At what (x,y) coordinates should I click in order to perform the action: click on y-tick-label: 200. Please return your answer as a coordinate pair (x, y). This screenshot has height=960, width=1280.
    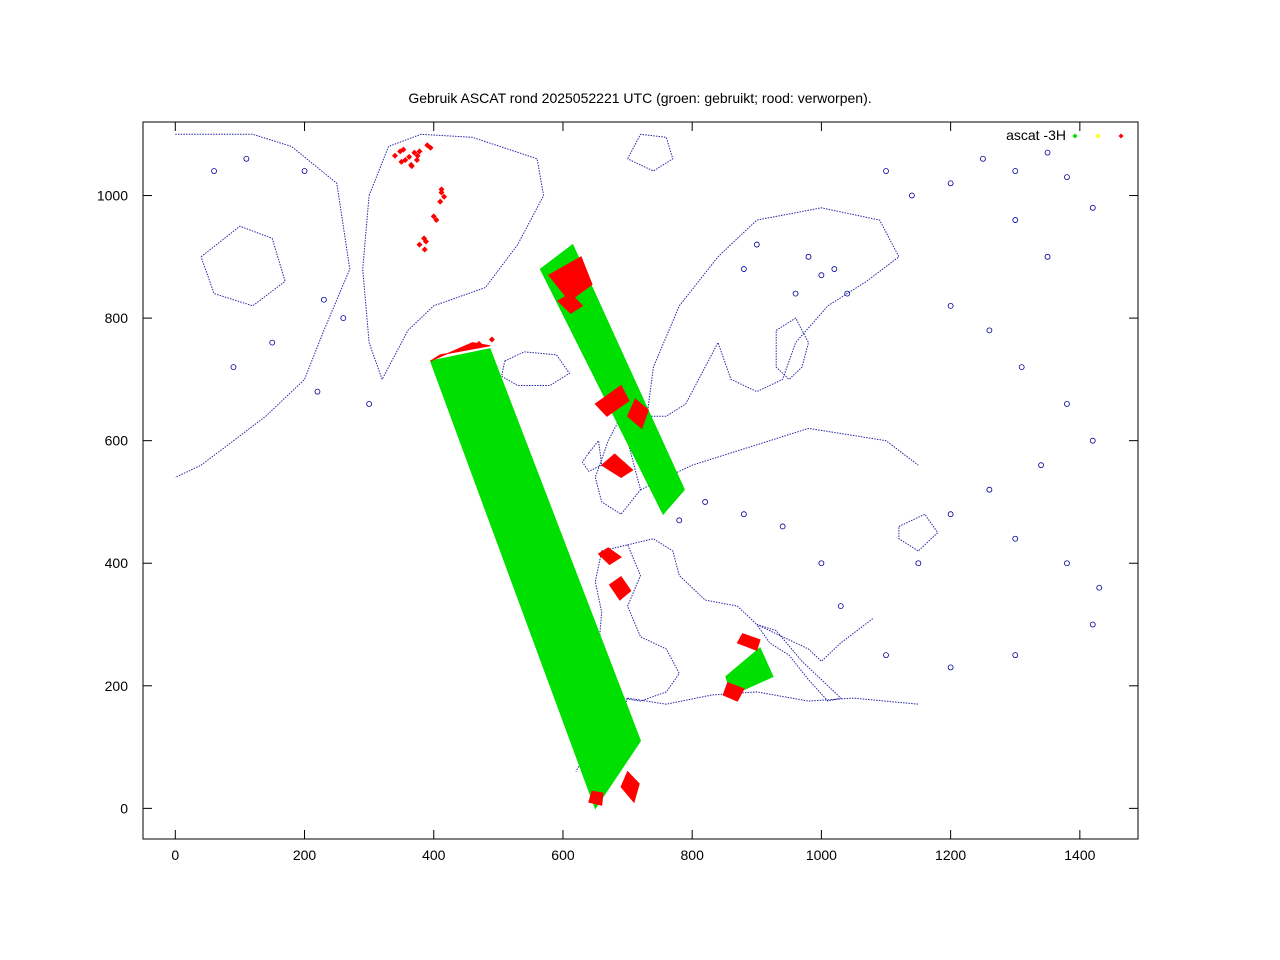
    Looking at the image, I should click on (117, 686).